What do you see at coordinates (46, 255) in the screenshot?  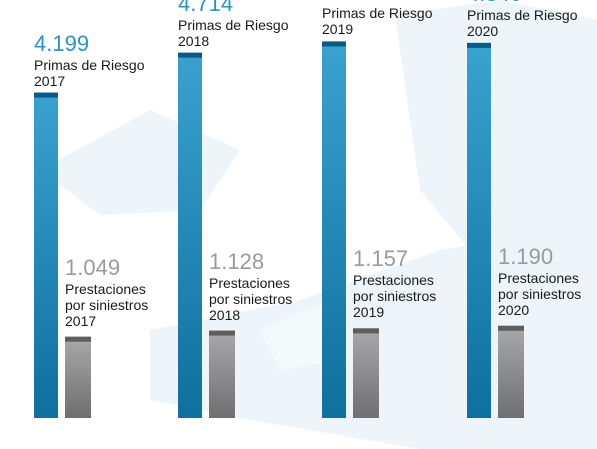 I see `bar-primas-2017` at bounding box center [46, 255].